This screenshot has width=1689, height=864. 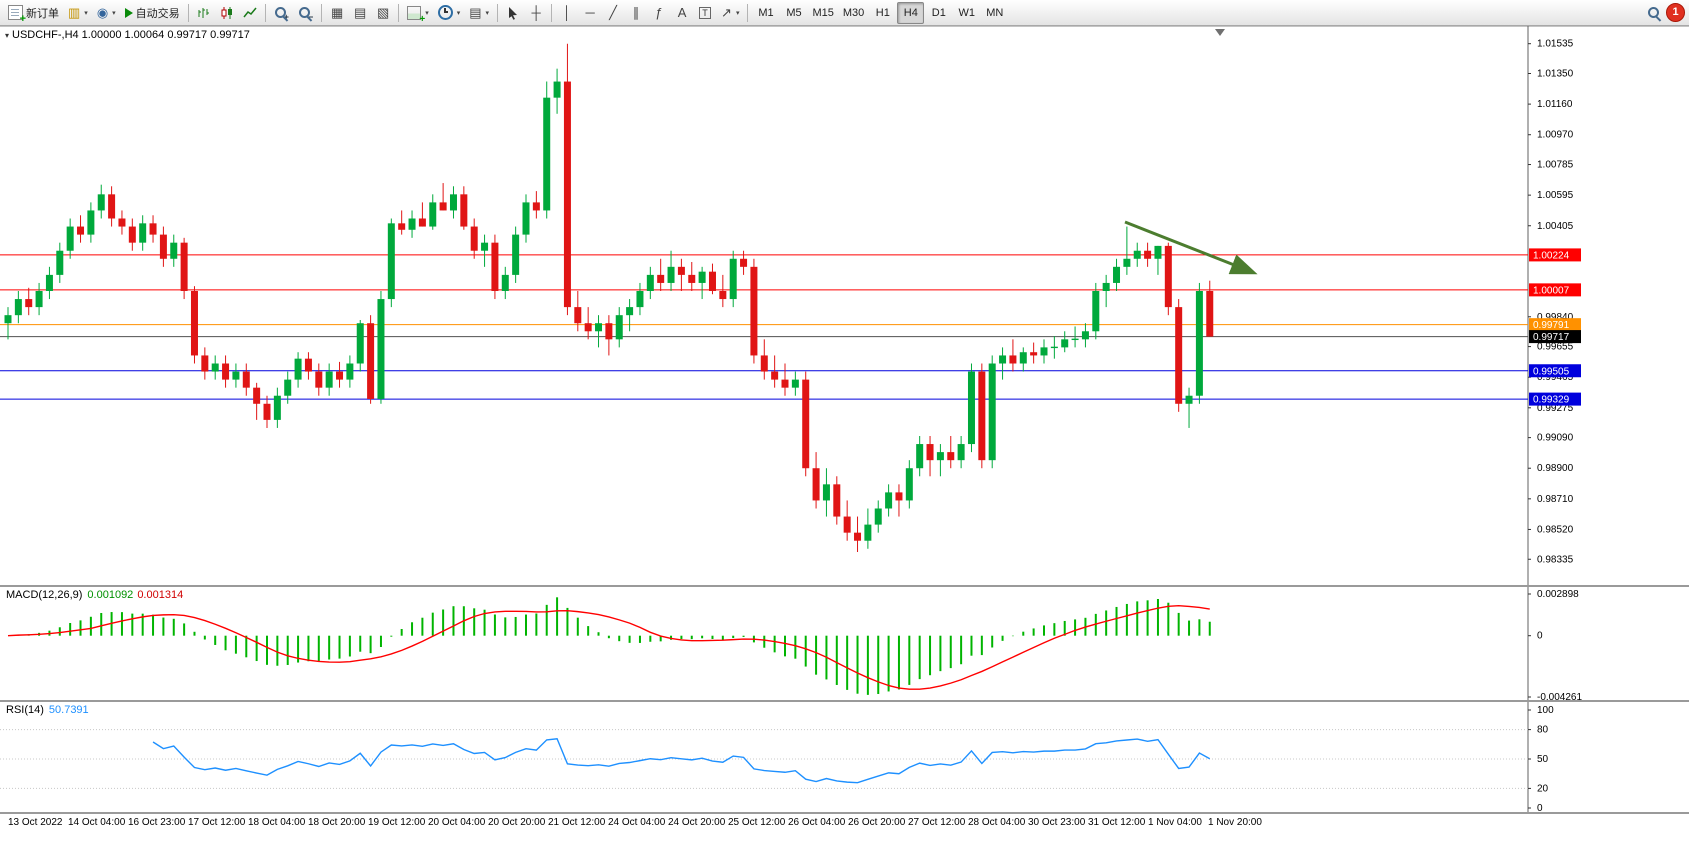 What do you see at coordinates (1551, 400) in the screenshot?
I see `svg-text: 0.99329` at bounding box center [1551, 400].